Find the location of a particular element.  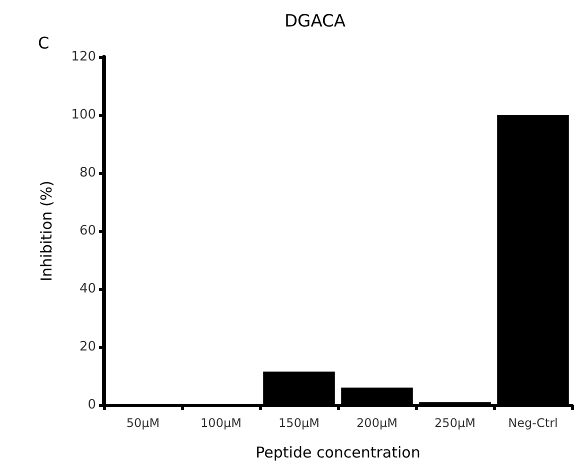

y-tick-label: 60 is located at coordinates (87, 231).